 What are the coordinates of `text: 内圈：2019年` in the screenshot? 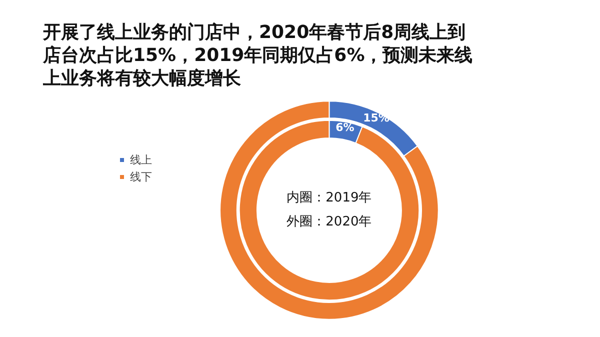 It's located at (329, 198).